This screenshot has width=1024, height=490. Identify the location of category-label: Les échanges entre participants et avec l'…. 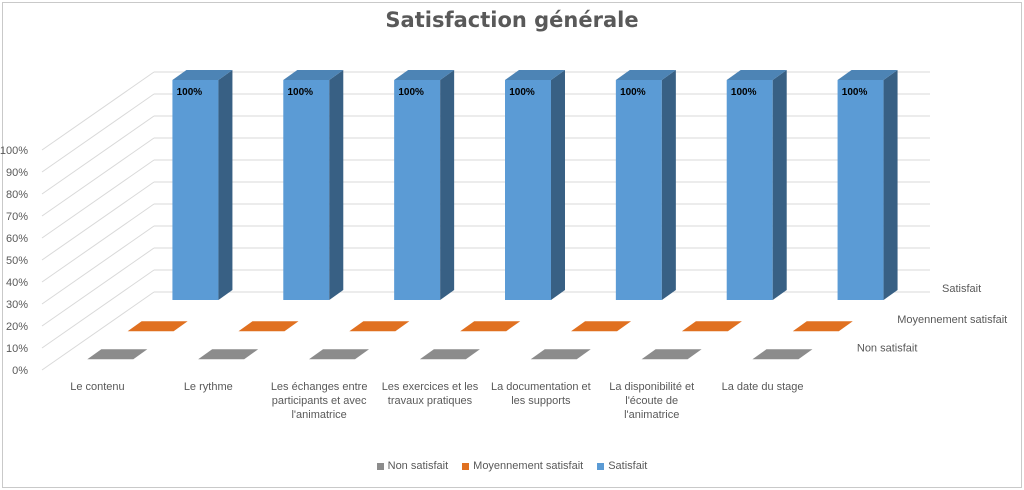
(319, 401).